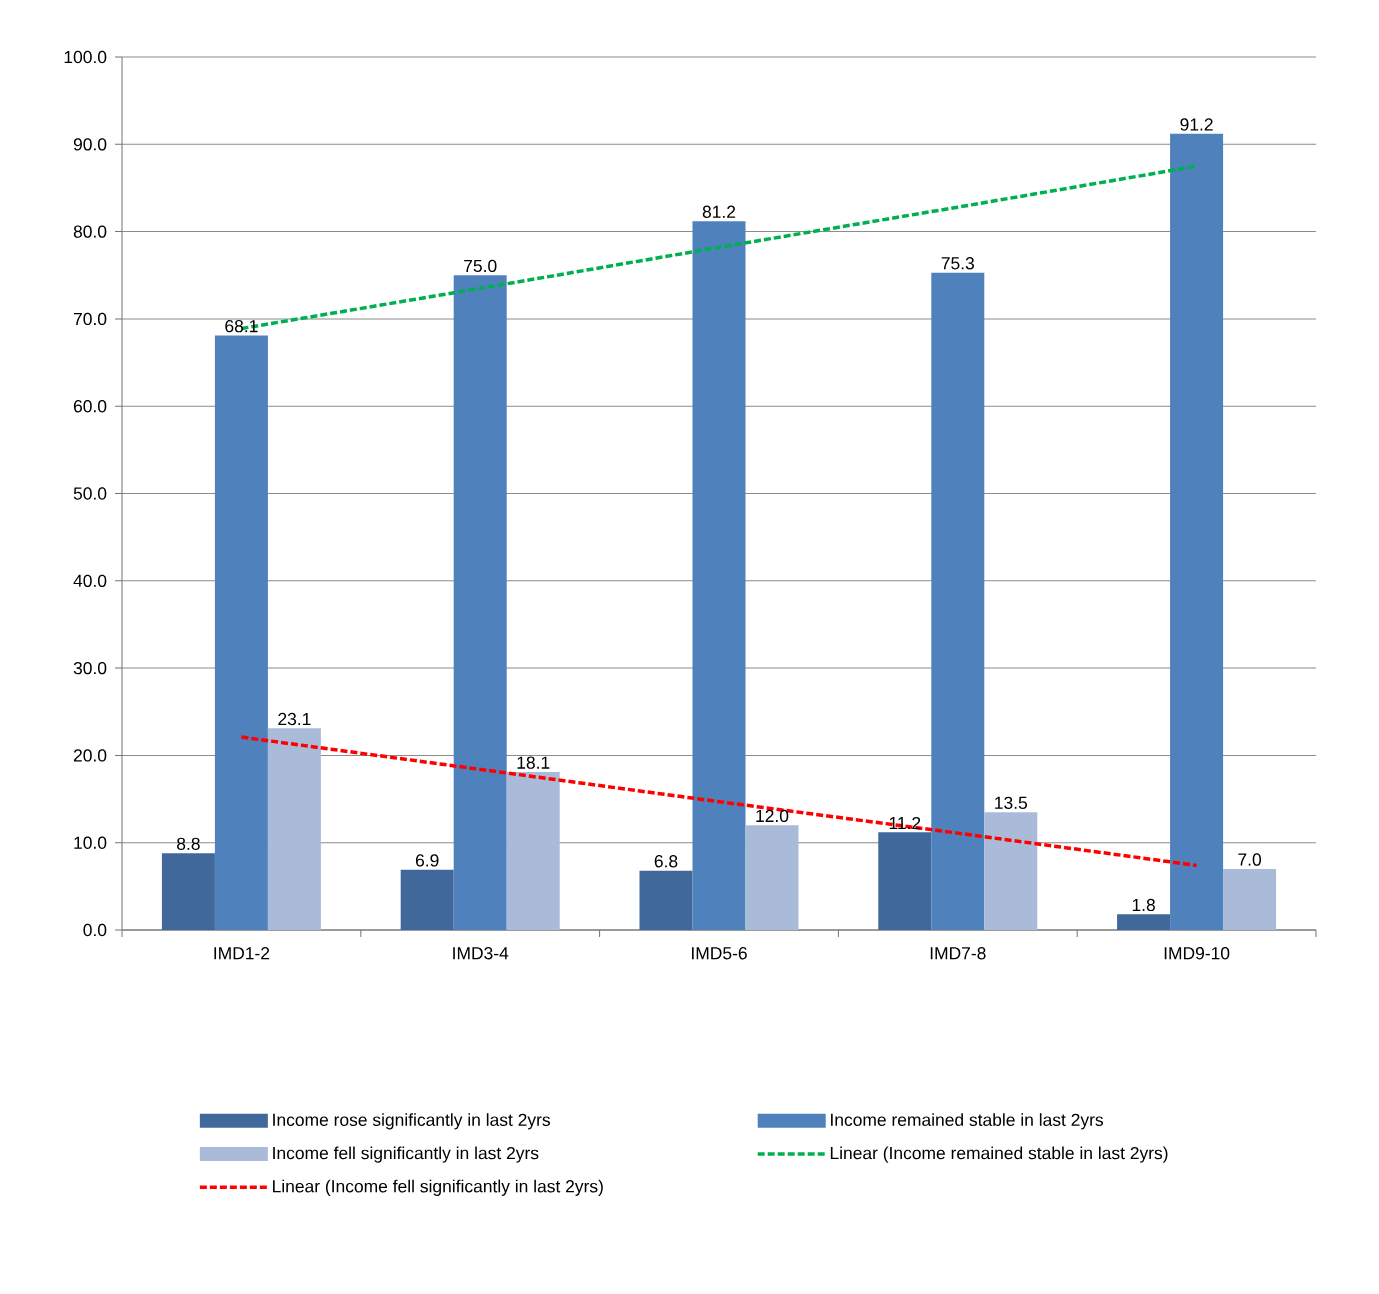 The image size is (1379, 1294). Describe the element at coordinates (481, 953) in the screenshot. I see `x-tick-label: IMD3-4` at that location.